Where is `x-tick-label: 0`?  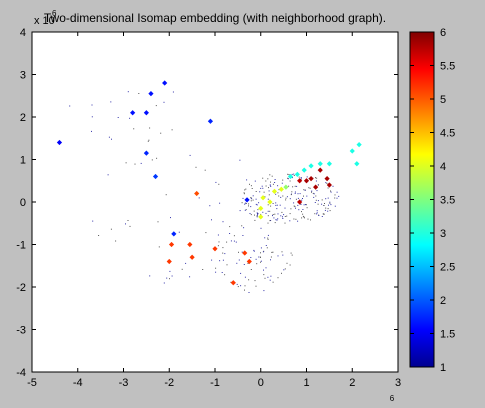 x-tick-label: 0 is located at coordinates (261, 383).